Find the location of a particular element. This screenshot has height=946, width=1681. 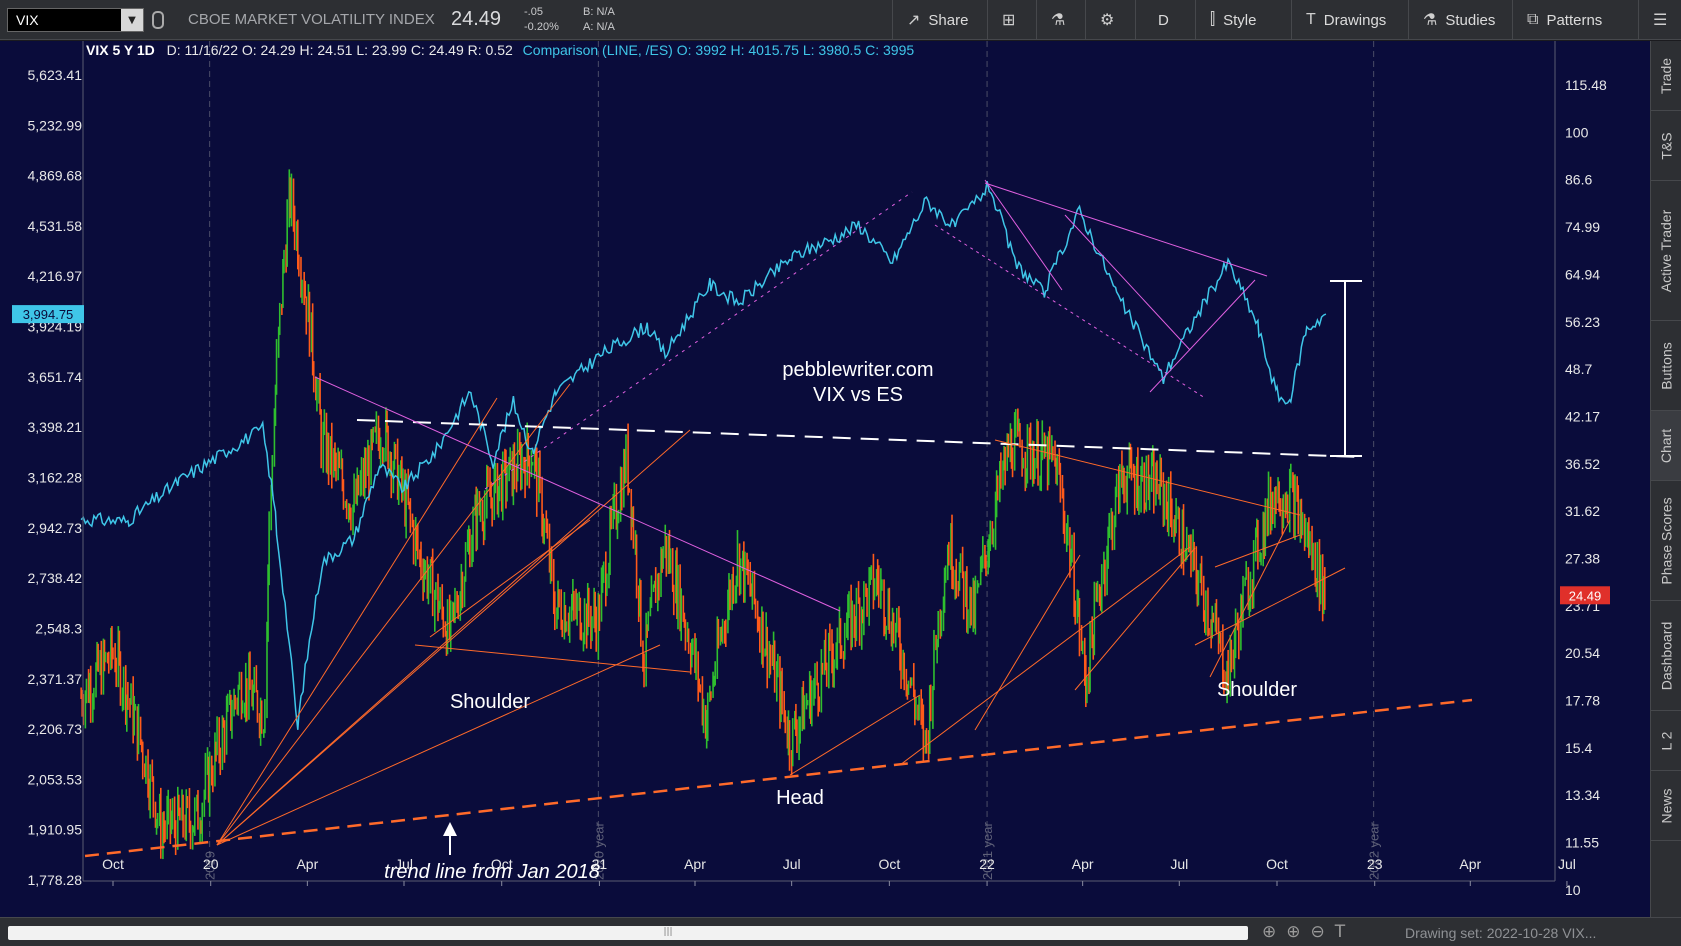

aggregation-label: D is located at coordinates (1163, 20).